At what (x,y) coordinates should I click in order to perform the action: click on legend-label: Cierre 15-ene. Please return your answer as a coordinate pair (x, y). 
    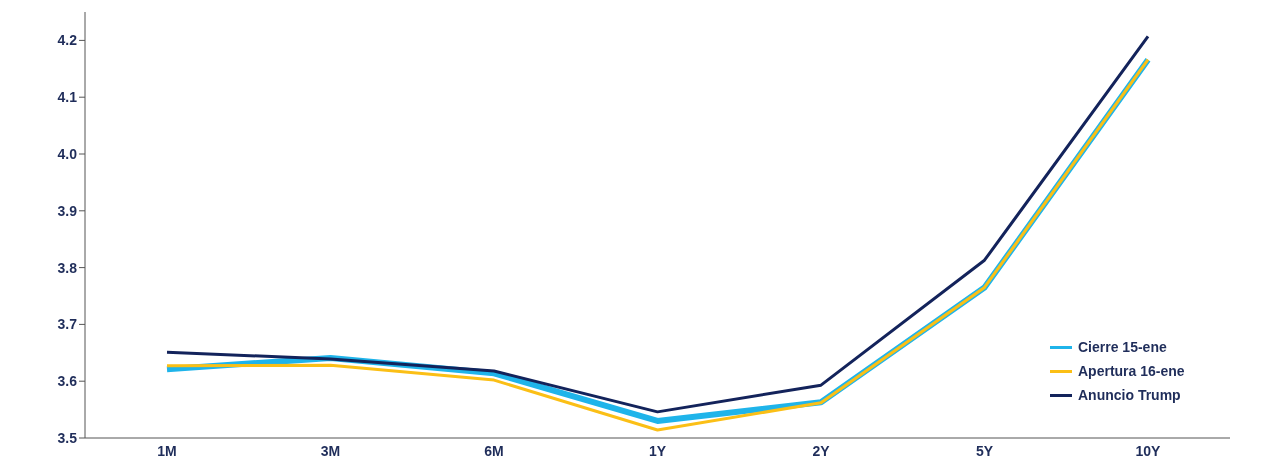
    Looking at the image, I should click on (1122, 347).